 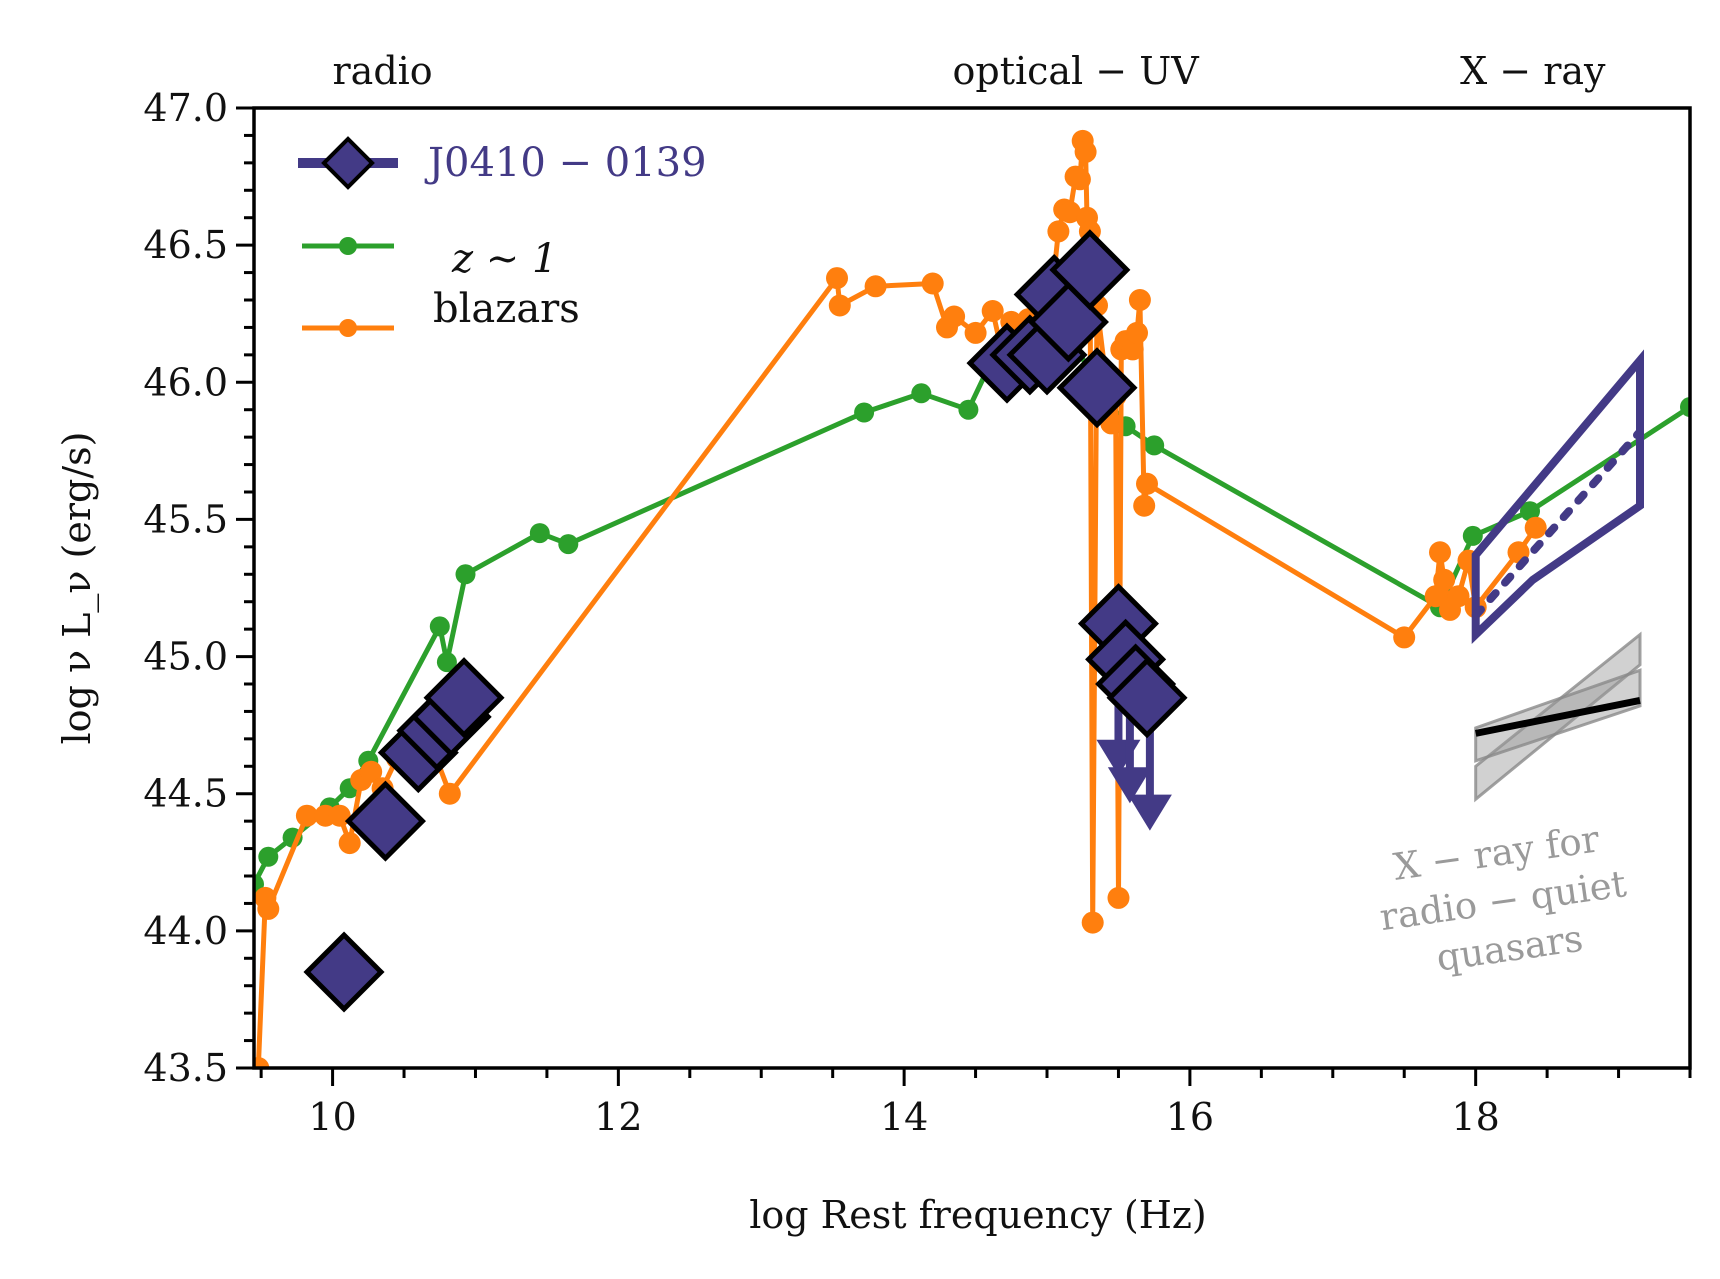 What do you see at coordinates (565, 163) in the screenshot?
I see `legend-j0410-label: J0410 − 0139` at bounding box center [565, 163].